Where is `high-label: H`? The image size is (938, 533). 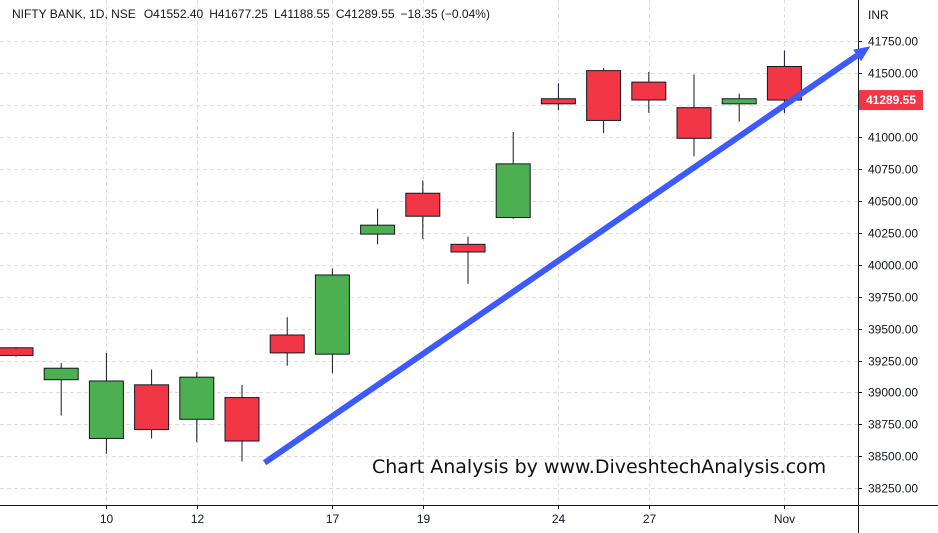 high-label: H is located at coordinates (213, 14).